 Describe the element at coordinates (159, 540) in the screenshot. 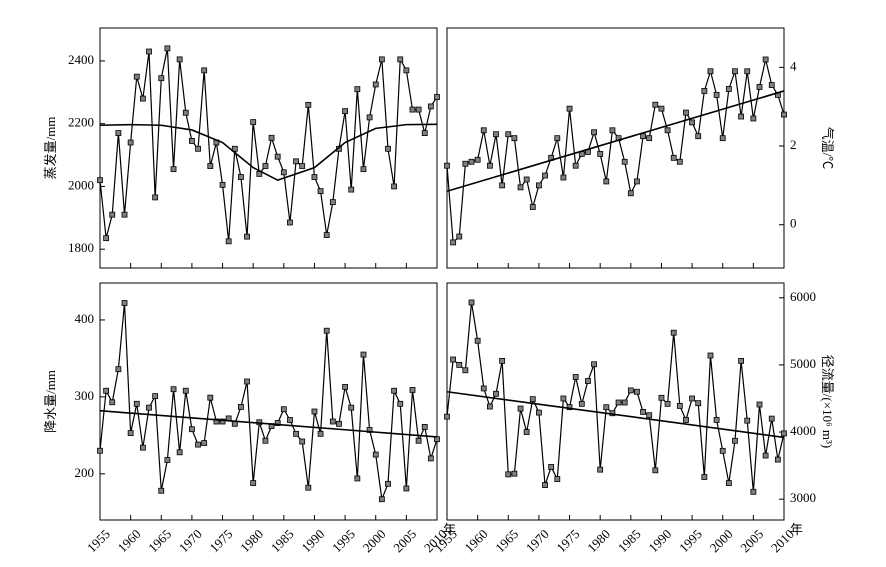

I see `x-tick-label: 1965` at that location.